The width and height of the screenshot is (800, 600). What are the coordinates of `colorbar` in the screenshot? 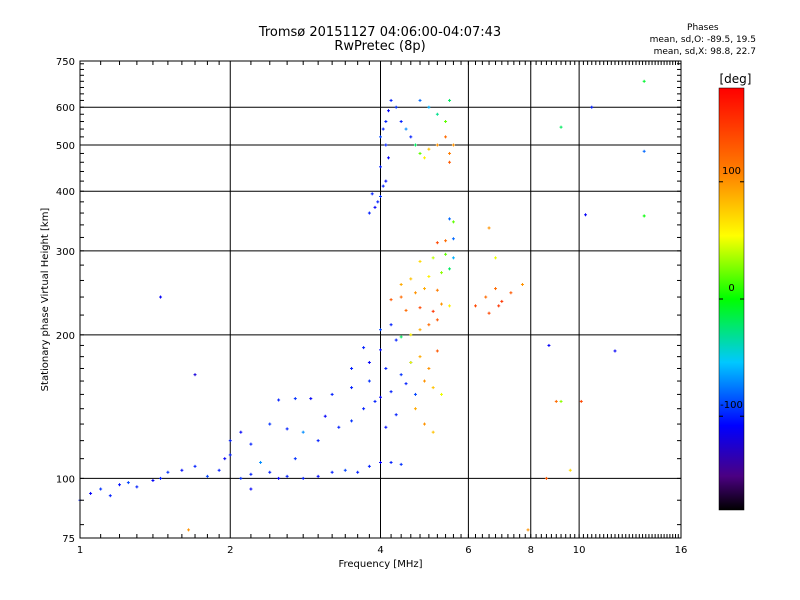 It's located at (731, 299).